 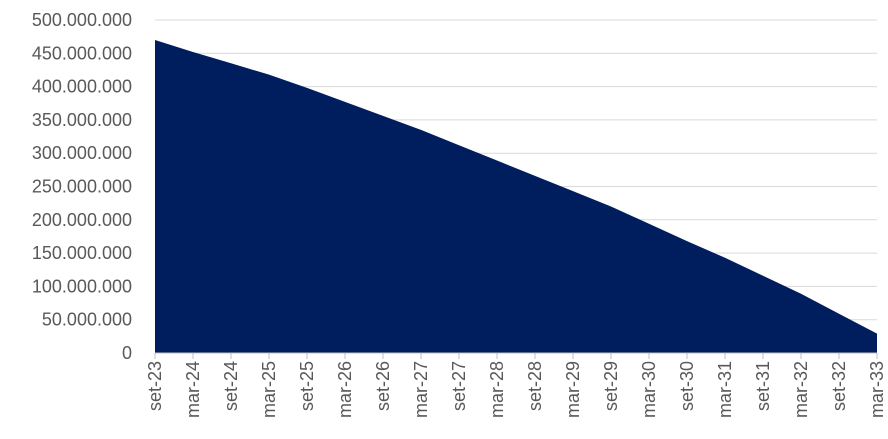 I want to click on x-tick-label: set-24, so click(x=231, y=386).